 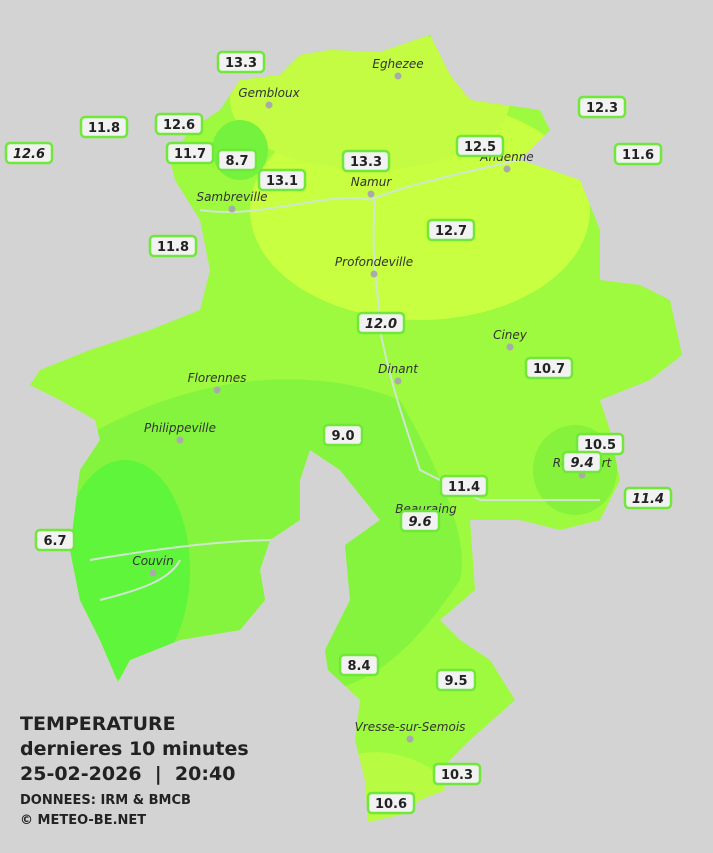 I want to click on station: 12.3, so click(x=602, y=107).